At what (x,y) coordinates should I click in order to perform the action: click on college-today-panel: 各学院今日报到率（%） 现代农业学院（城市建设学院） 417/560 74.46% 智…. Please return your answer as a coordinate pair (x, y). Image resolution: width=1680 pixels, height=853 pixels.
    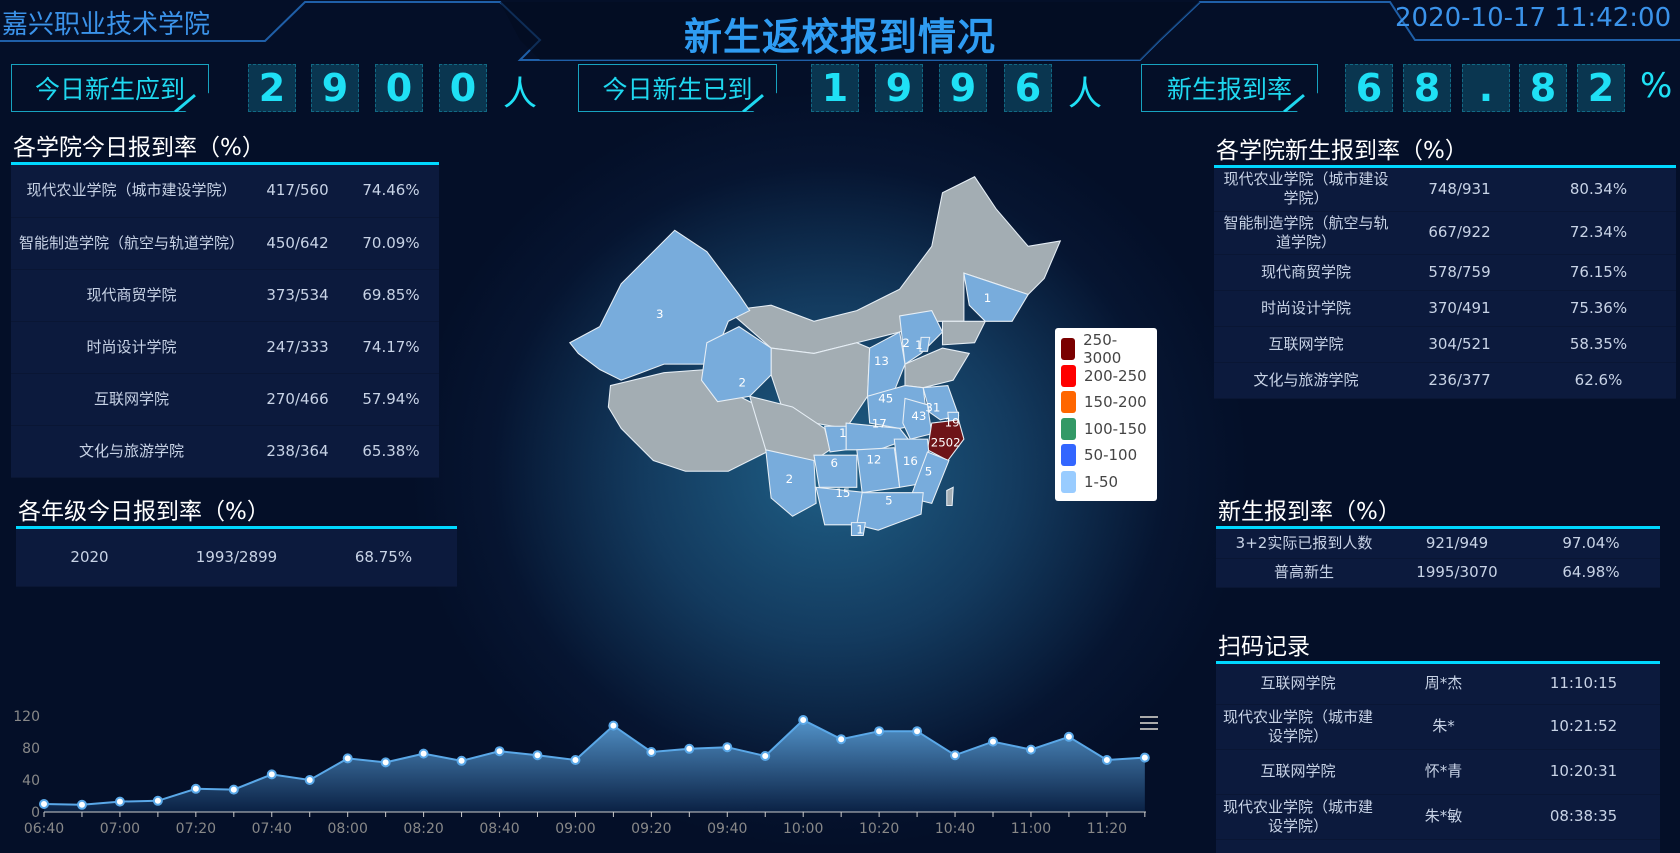
    Looking at the image, I should click on (225, 303).